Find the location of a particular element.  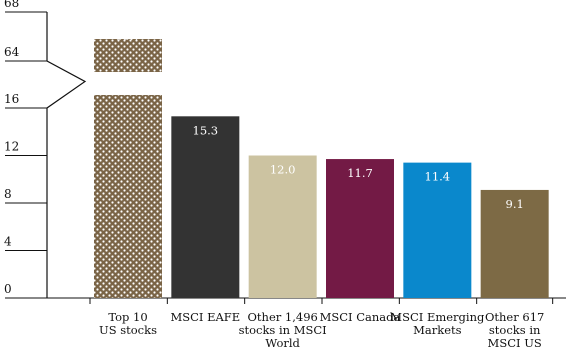

x-tick-label: Other 617 stocks in MSCI US is located at coordinates (514, 330).